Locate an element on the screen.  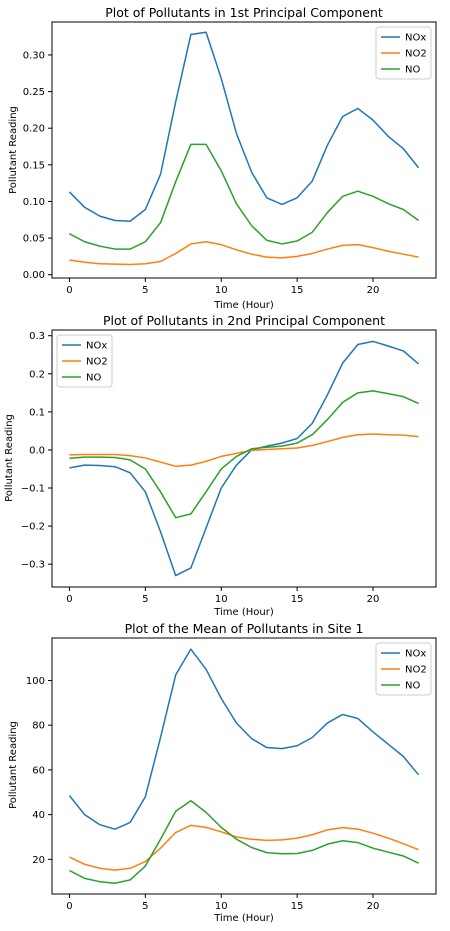
y-tick-label: −0.2 is located at coordinates (33, 527).